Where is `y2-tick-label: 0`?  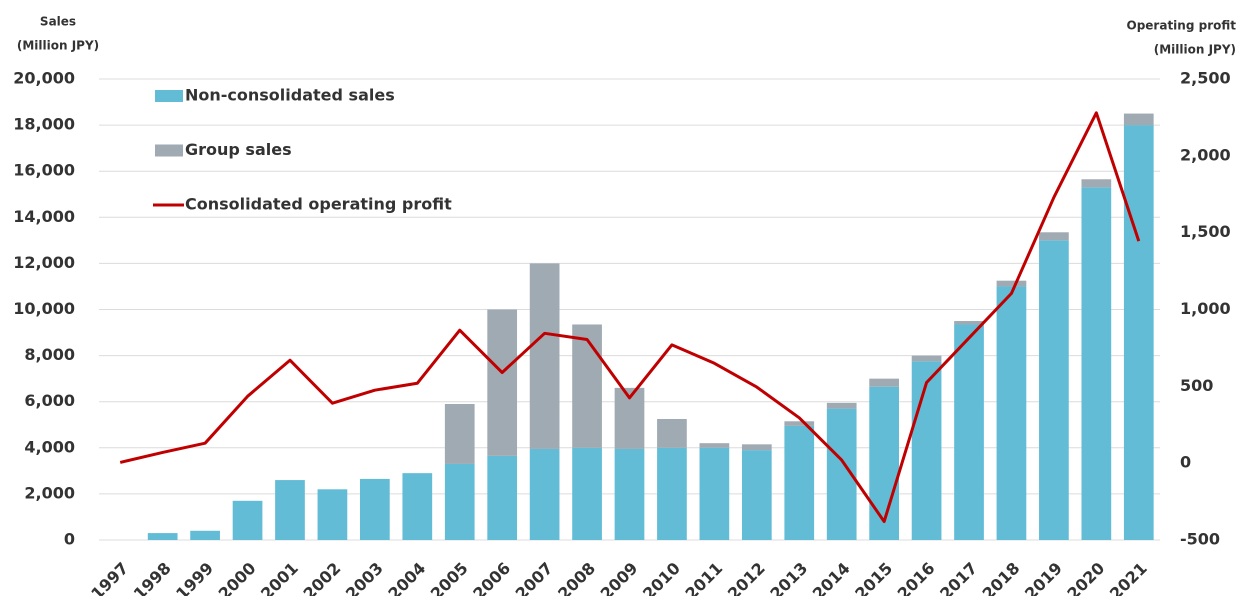
y2-tick-label: 0 is located at coordinates (1185, 462).